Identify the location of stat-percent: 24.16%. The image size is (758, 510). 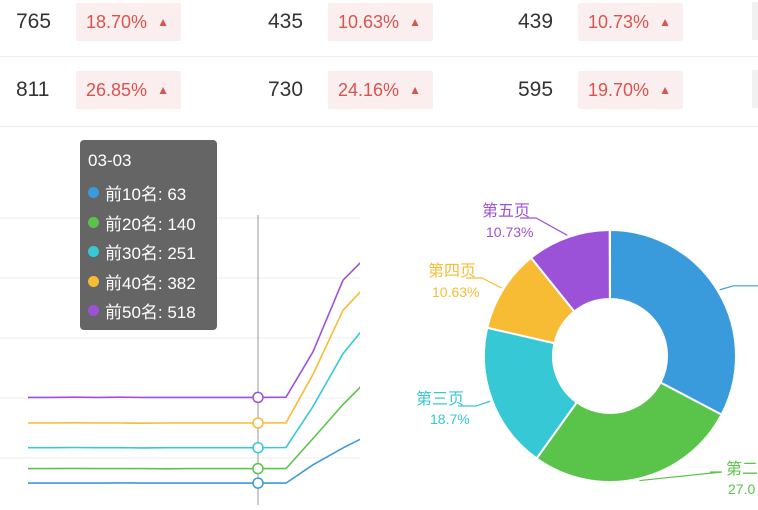
(369, 89).